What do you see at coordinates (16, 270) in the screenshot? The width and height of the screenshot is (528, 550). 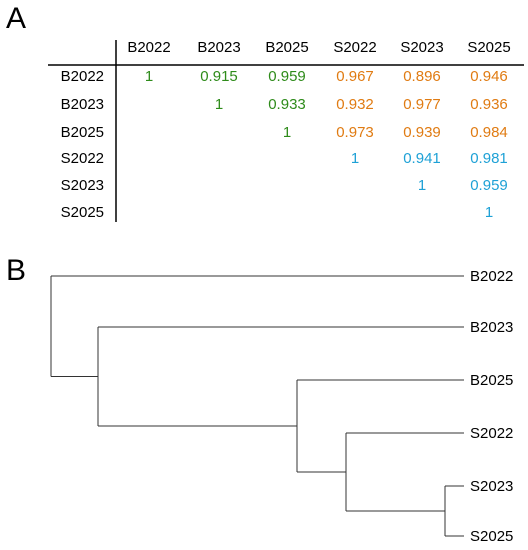 I see `panel-label-b: B` at bounding box center [16, 270].